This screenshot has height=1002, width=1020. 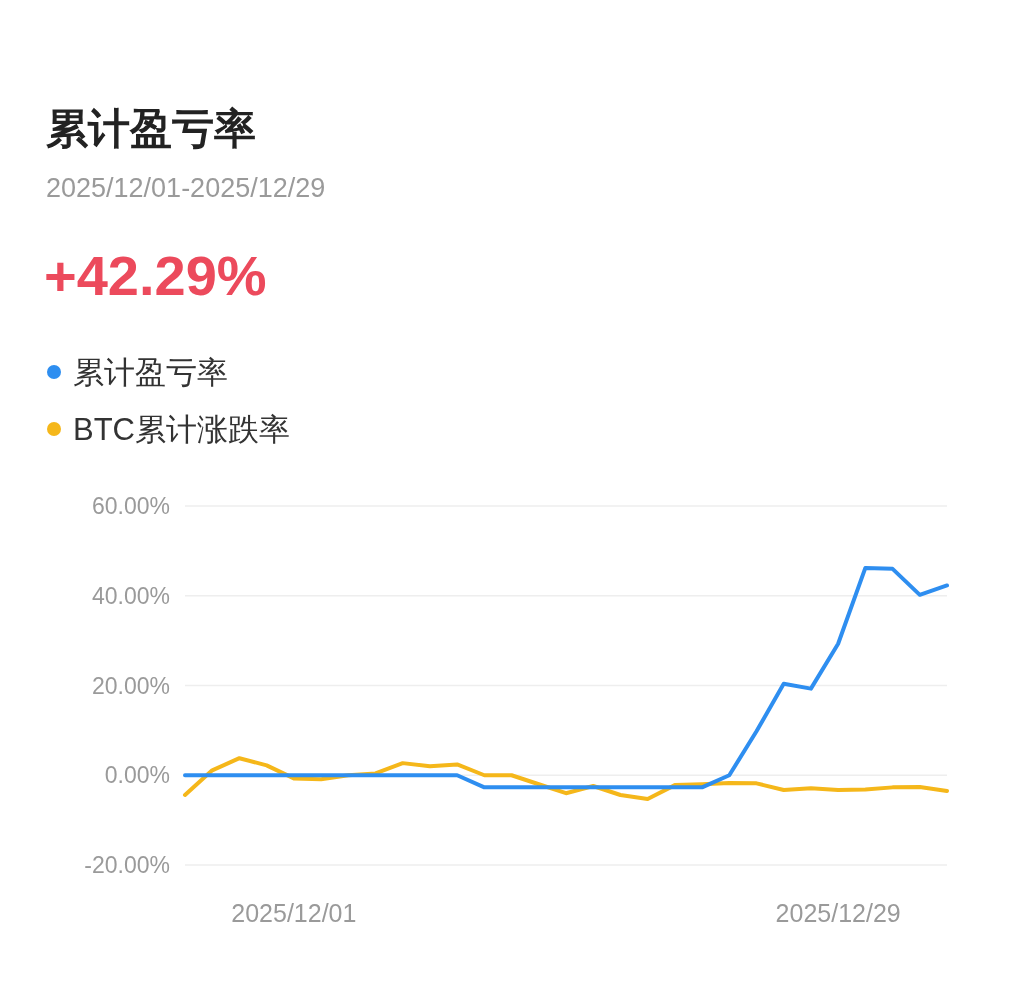 What do you see at coordinates (130, 685) in the screenshot?
I see `y-tick-label: 20.00%` at bounding box center [130, 685].